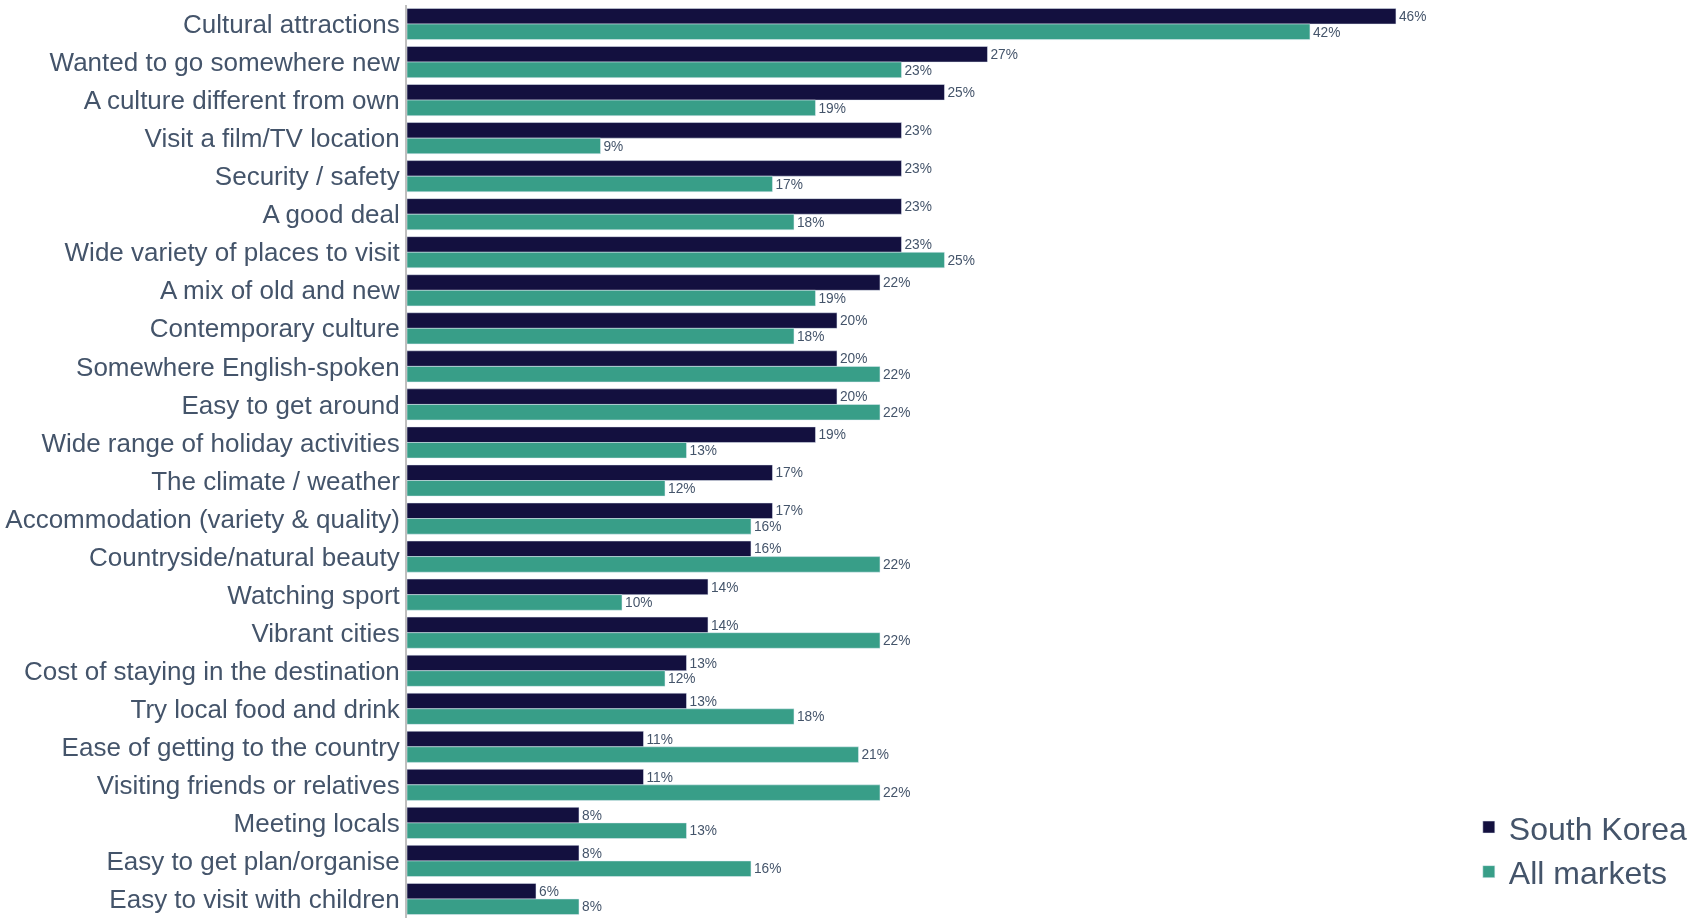 This screenshot has width=1698, height=923. What do you see at coordinates (244, 556) in the screenshot?
I see `y-tick-label: Countryside/natural beauty` at bounding box center [244, 556].